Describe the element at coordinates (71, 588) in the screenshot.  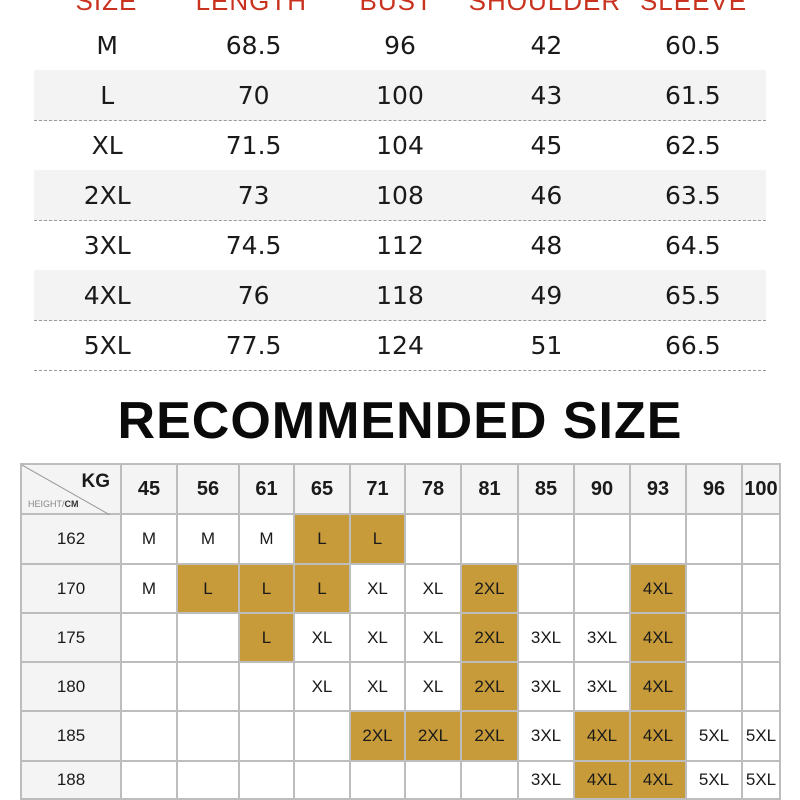
I see `height-header-cell: 170` at that location.